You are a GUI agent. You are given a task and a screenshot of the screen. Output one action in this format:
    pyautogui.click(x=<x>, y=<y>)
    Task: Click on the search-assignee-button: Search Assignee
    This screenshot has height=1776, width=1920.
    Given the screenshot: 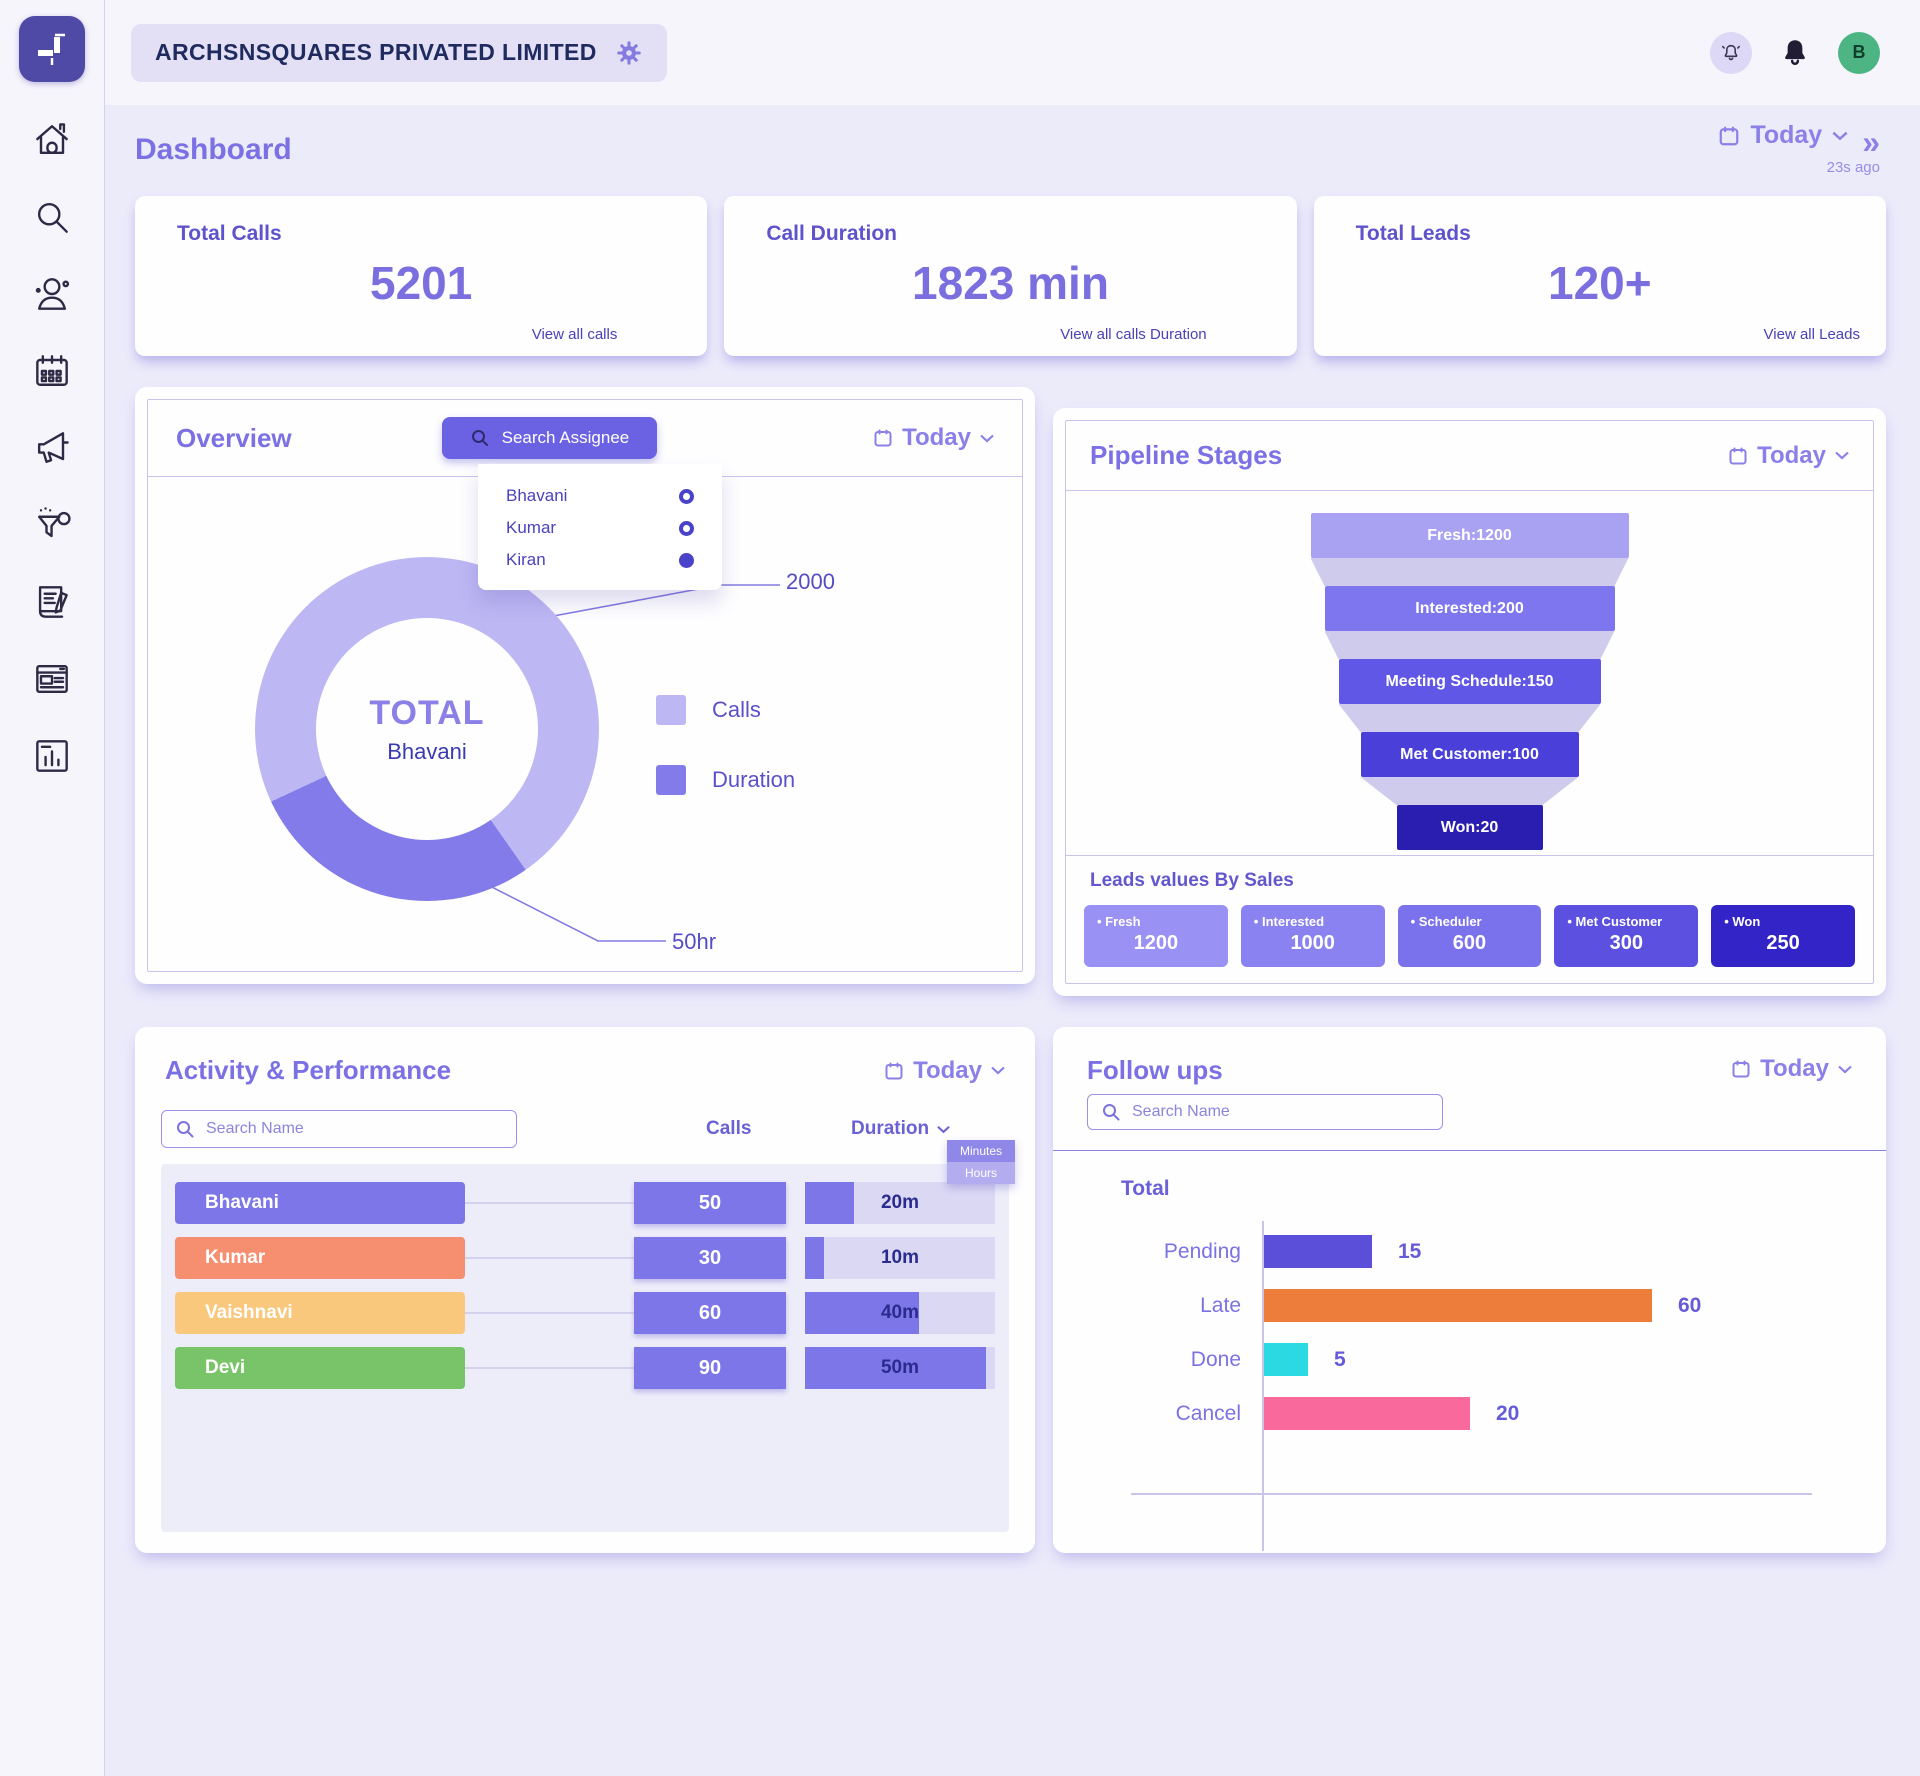 What is the action you would take?
    pyautogui.click(x=549, y=438)
    